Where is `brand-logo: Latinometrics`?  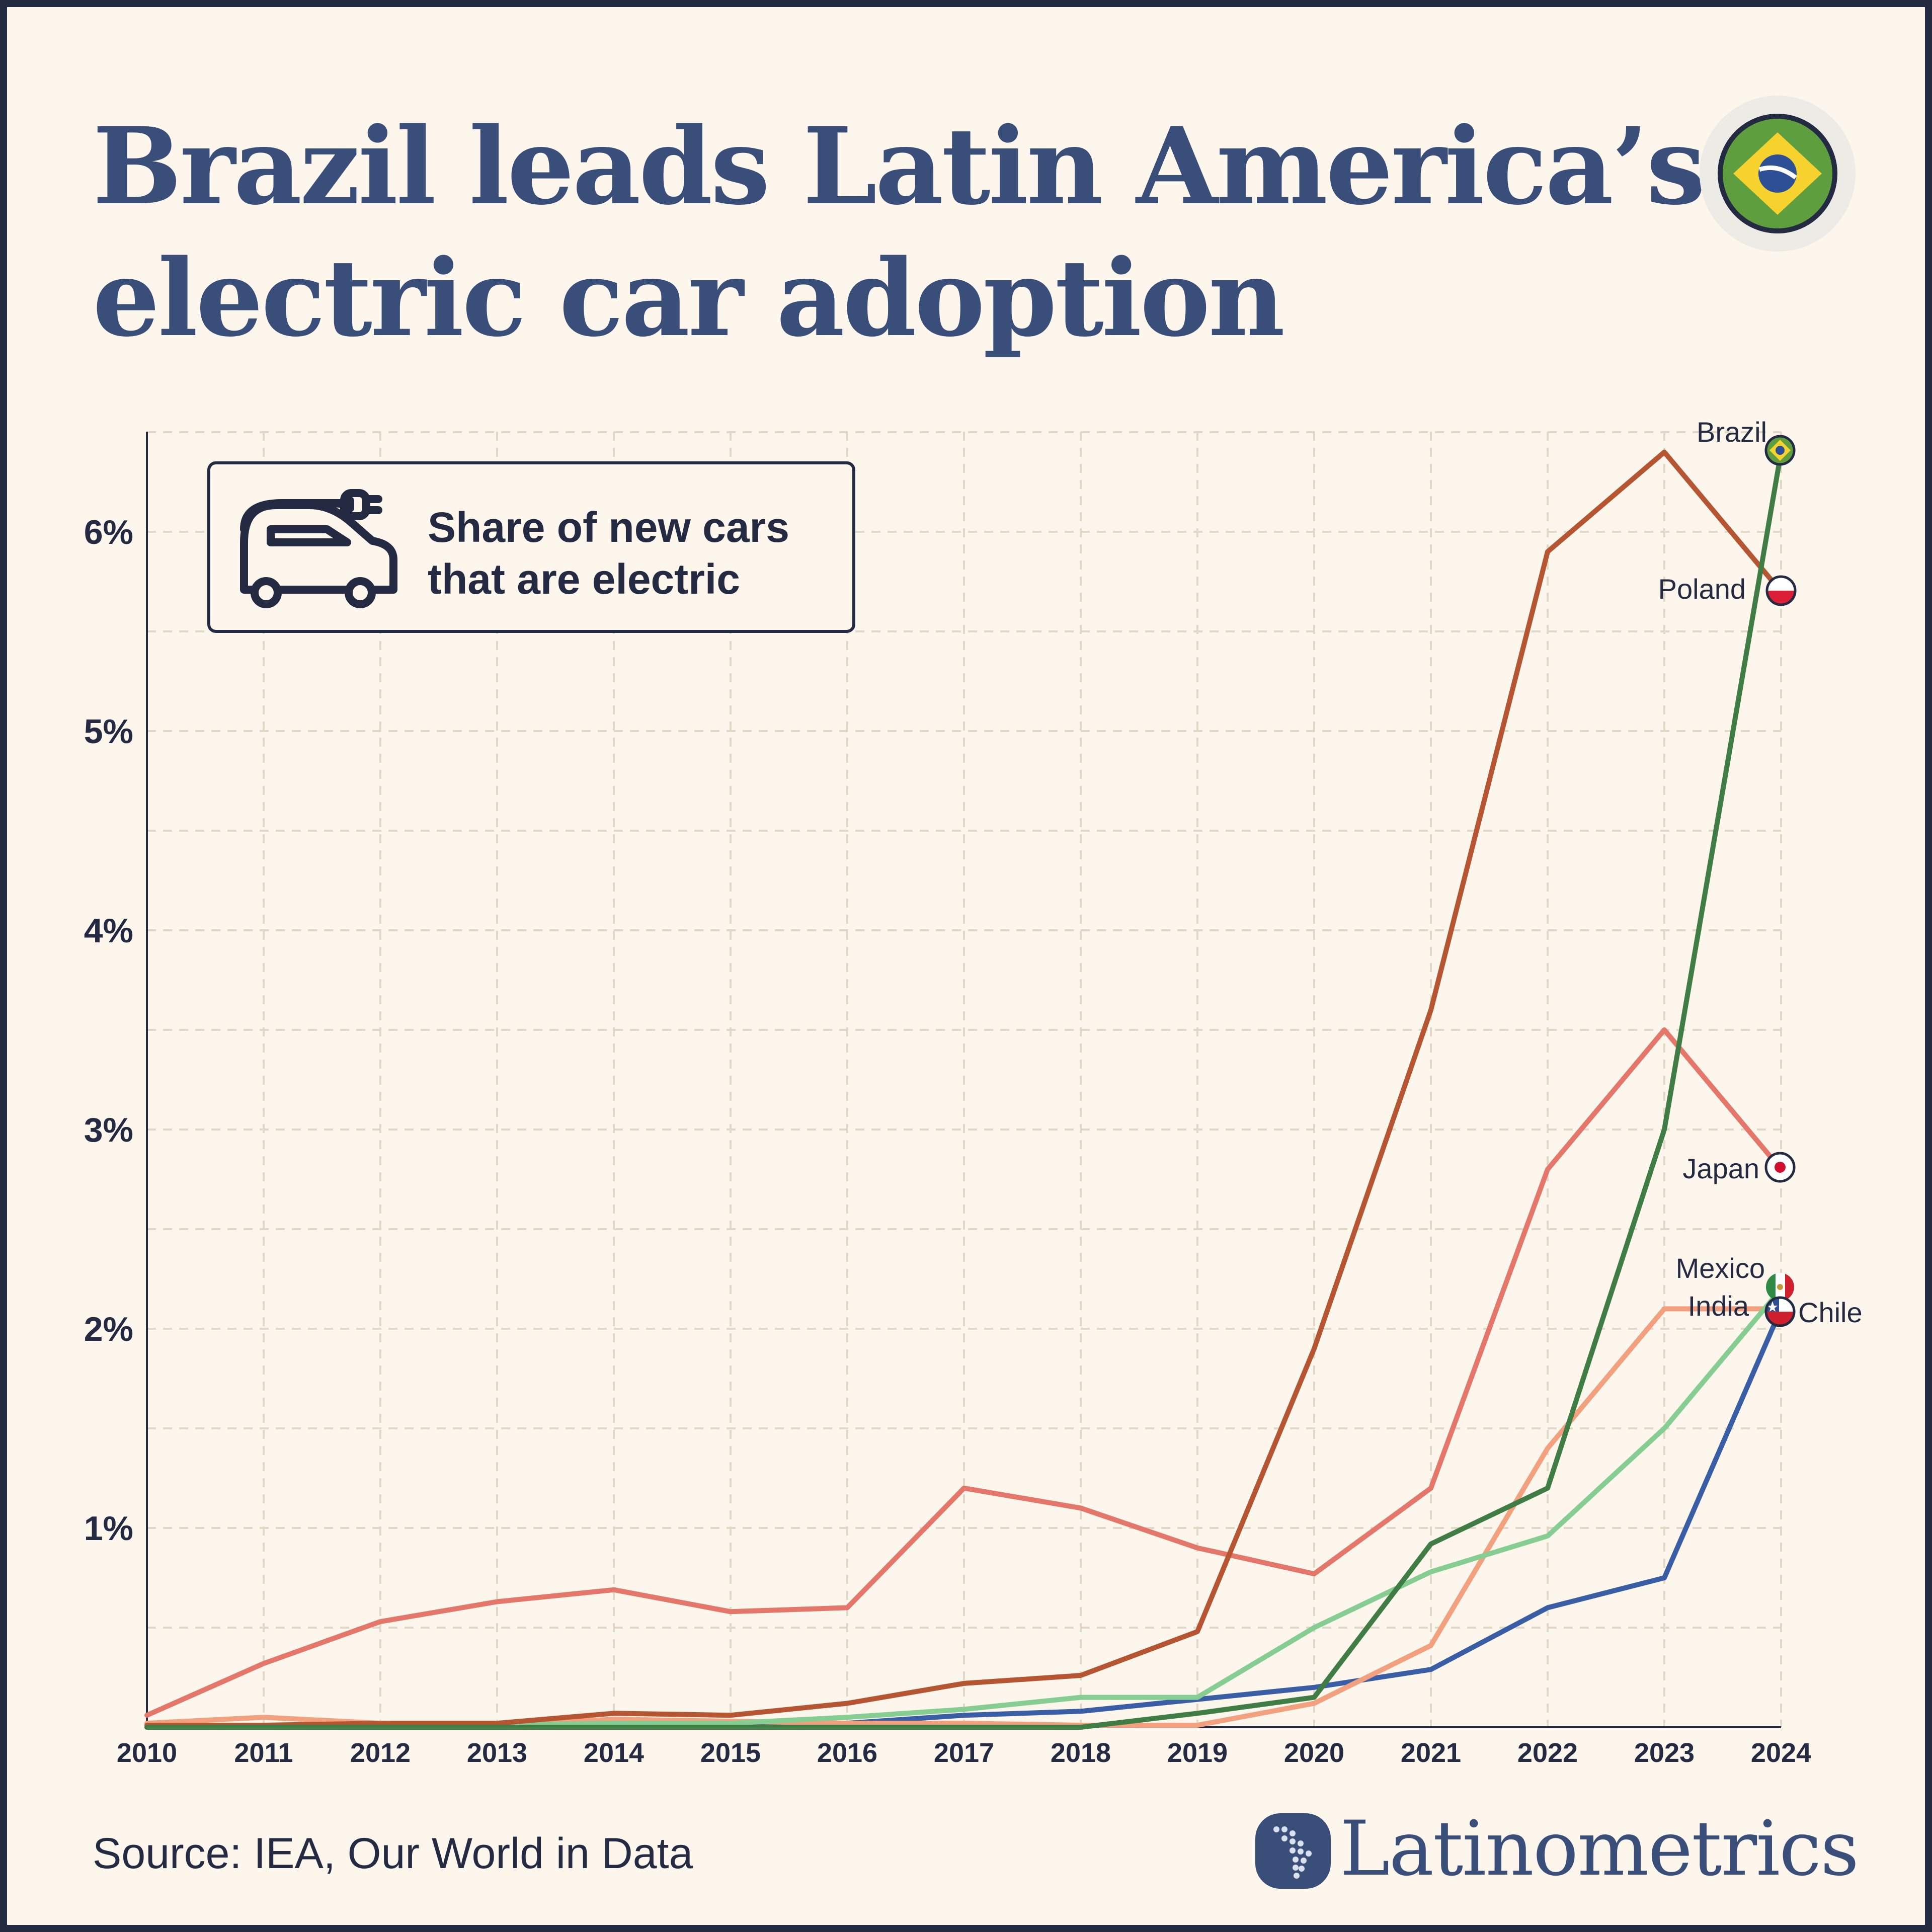
brand-logo: Latinometrics is located at coordinates (1557, 1849).